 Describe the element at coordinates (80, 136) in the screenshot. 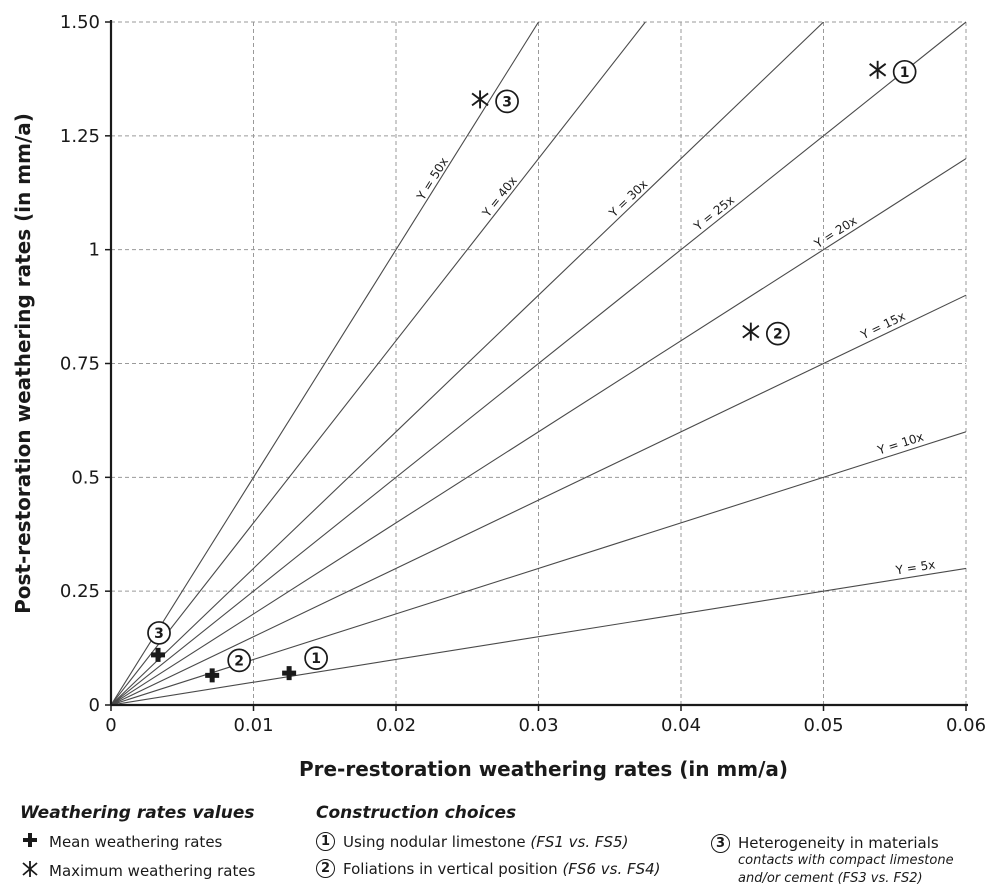

I see `y-tick-label: 1.25` at that location.